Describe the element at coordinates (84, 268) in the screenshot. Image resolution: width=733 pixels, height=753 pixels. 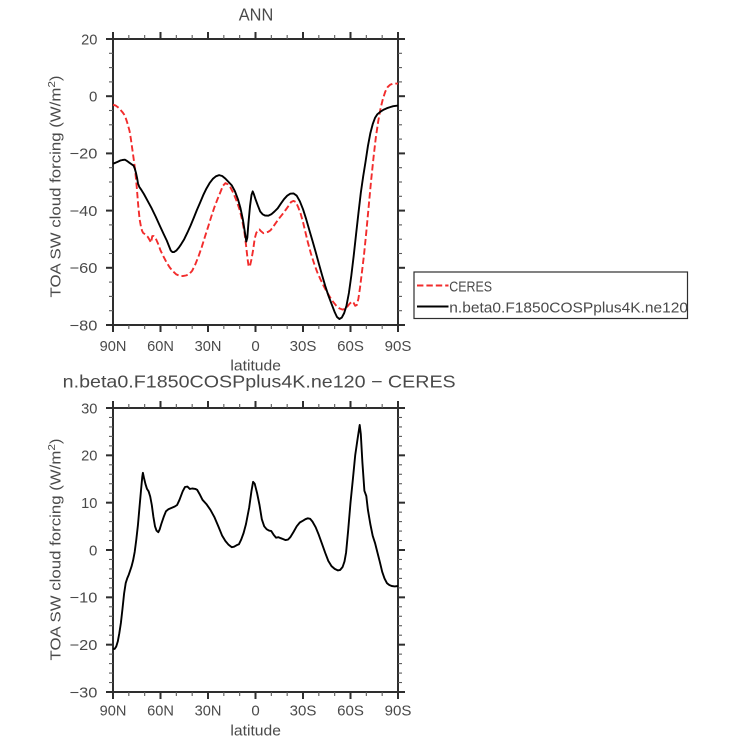
I see `svg-text: −60` at that location.